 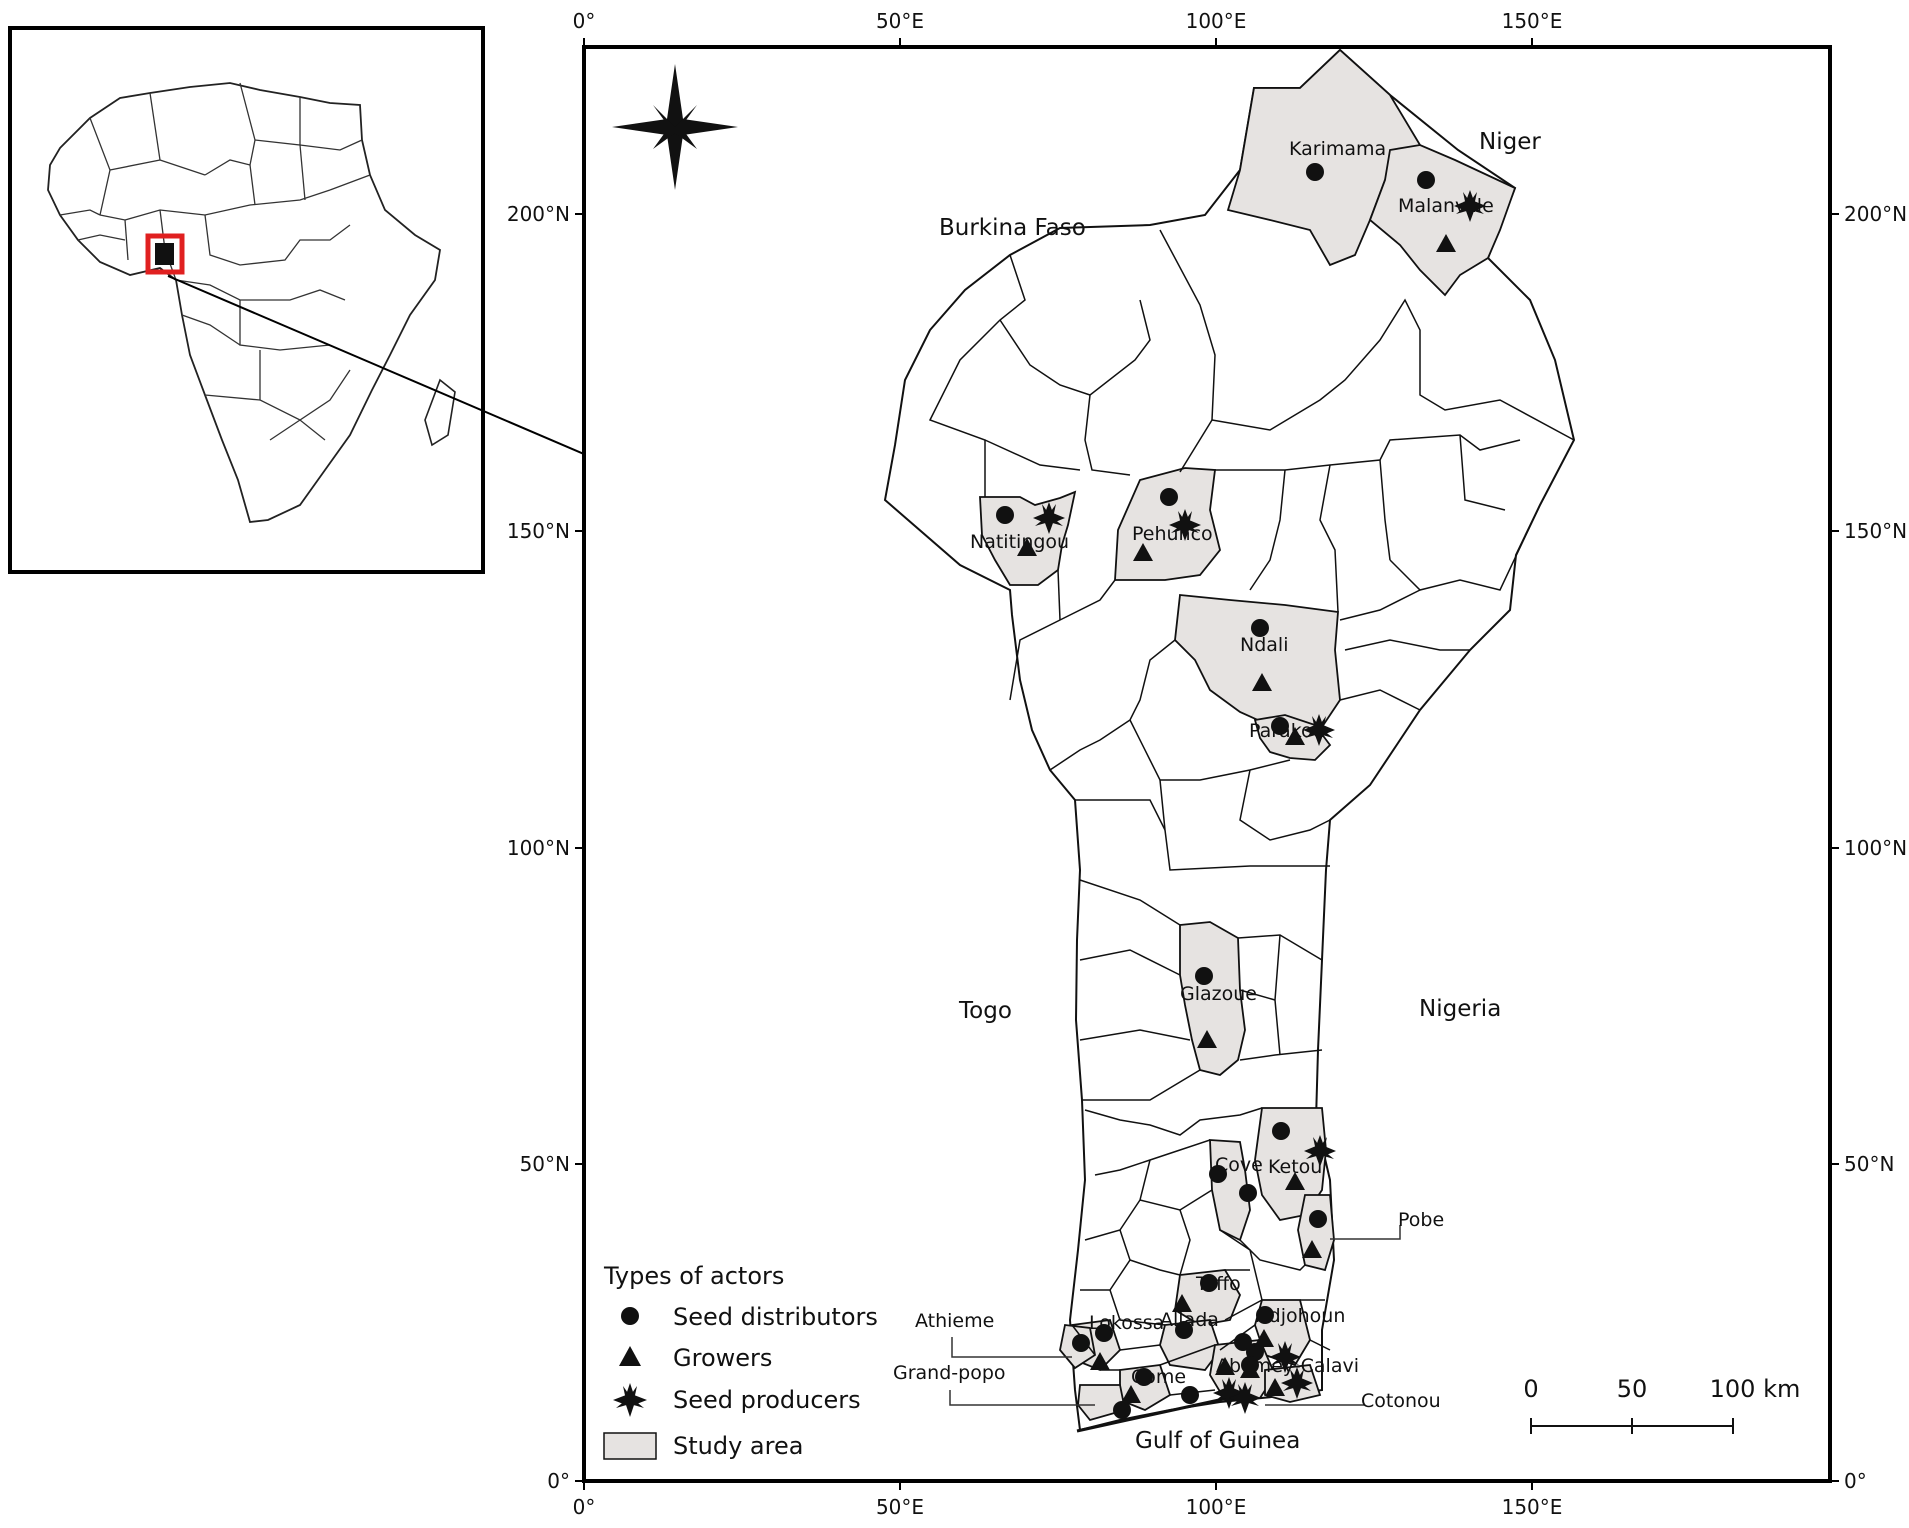 I want to click on grower-marker-toffo, so click(x=1182, y=1303).